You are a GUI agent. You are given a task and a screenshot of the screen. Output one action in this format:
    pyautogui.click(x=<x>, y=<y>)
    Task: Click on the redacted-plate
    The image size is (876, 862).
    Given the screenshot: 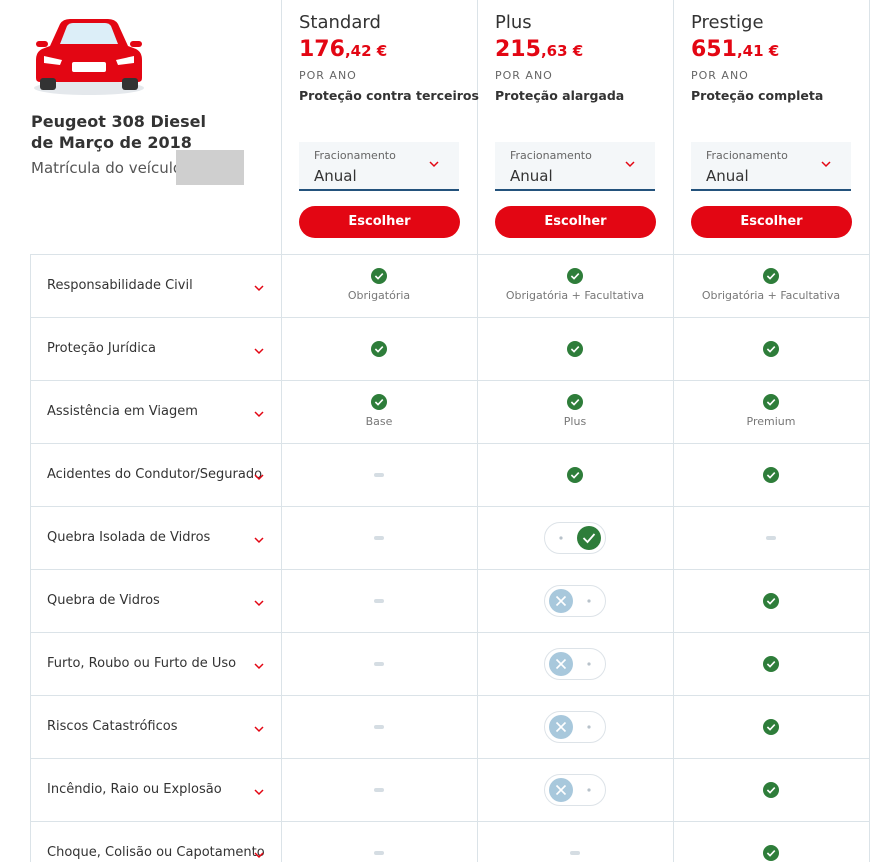 What is the action you would take?
    pyautogui.click(x=210, y=167)
    